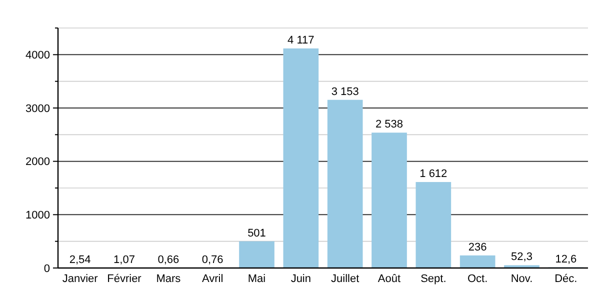 This screenshot has width=600, height=300. I want to click on x-tick-label: Sept., so click(433, 279).